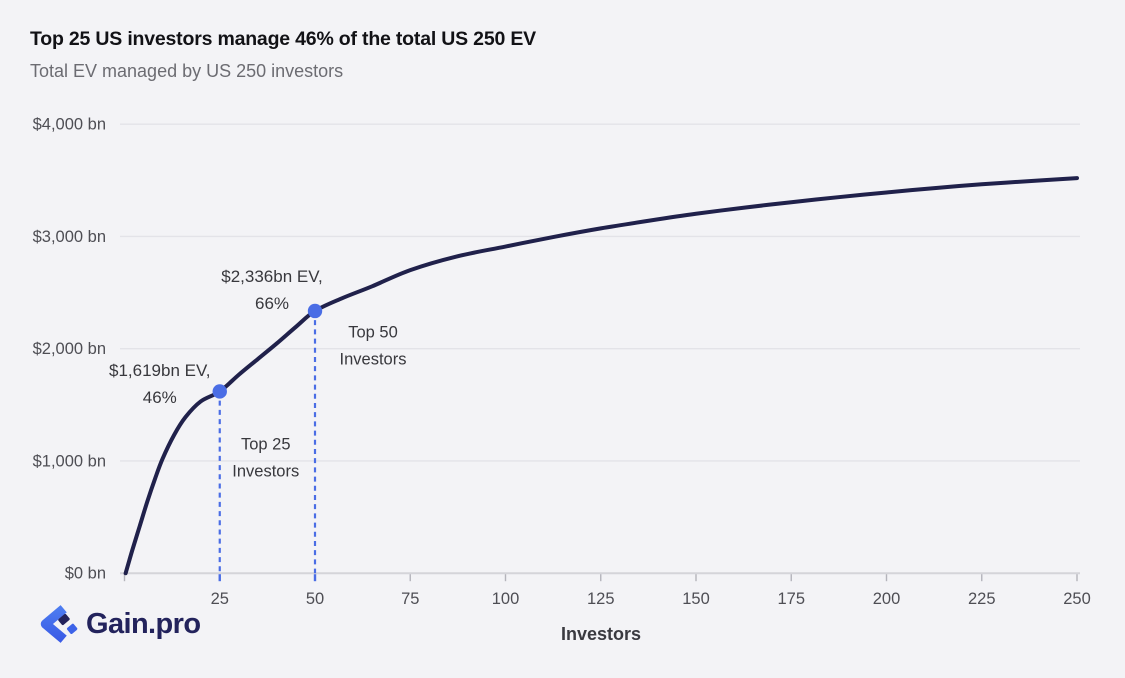 The image size is (1125, 678). I want to click on x-tick-label: 175, so click(791, 599).